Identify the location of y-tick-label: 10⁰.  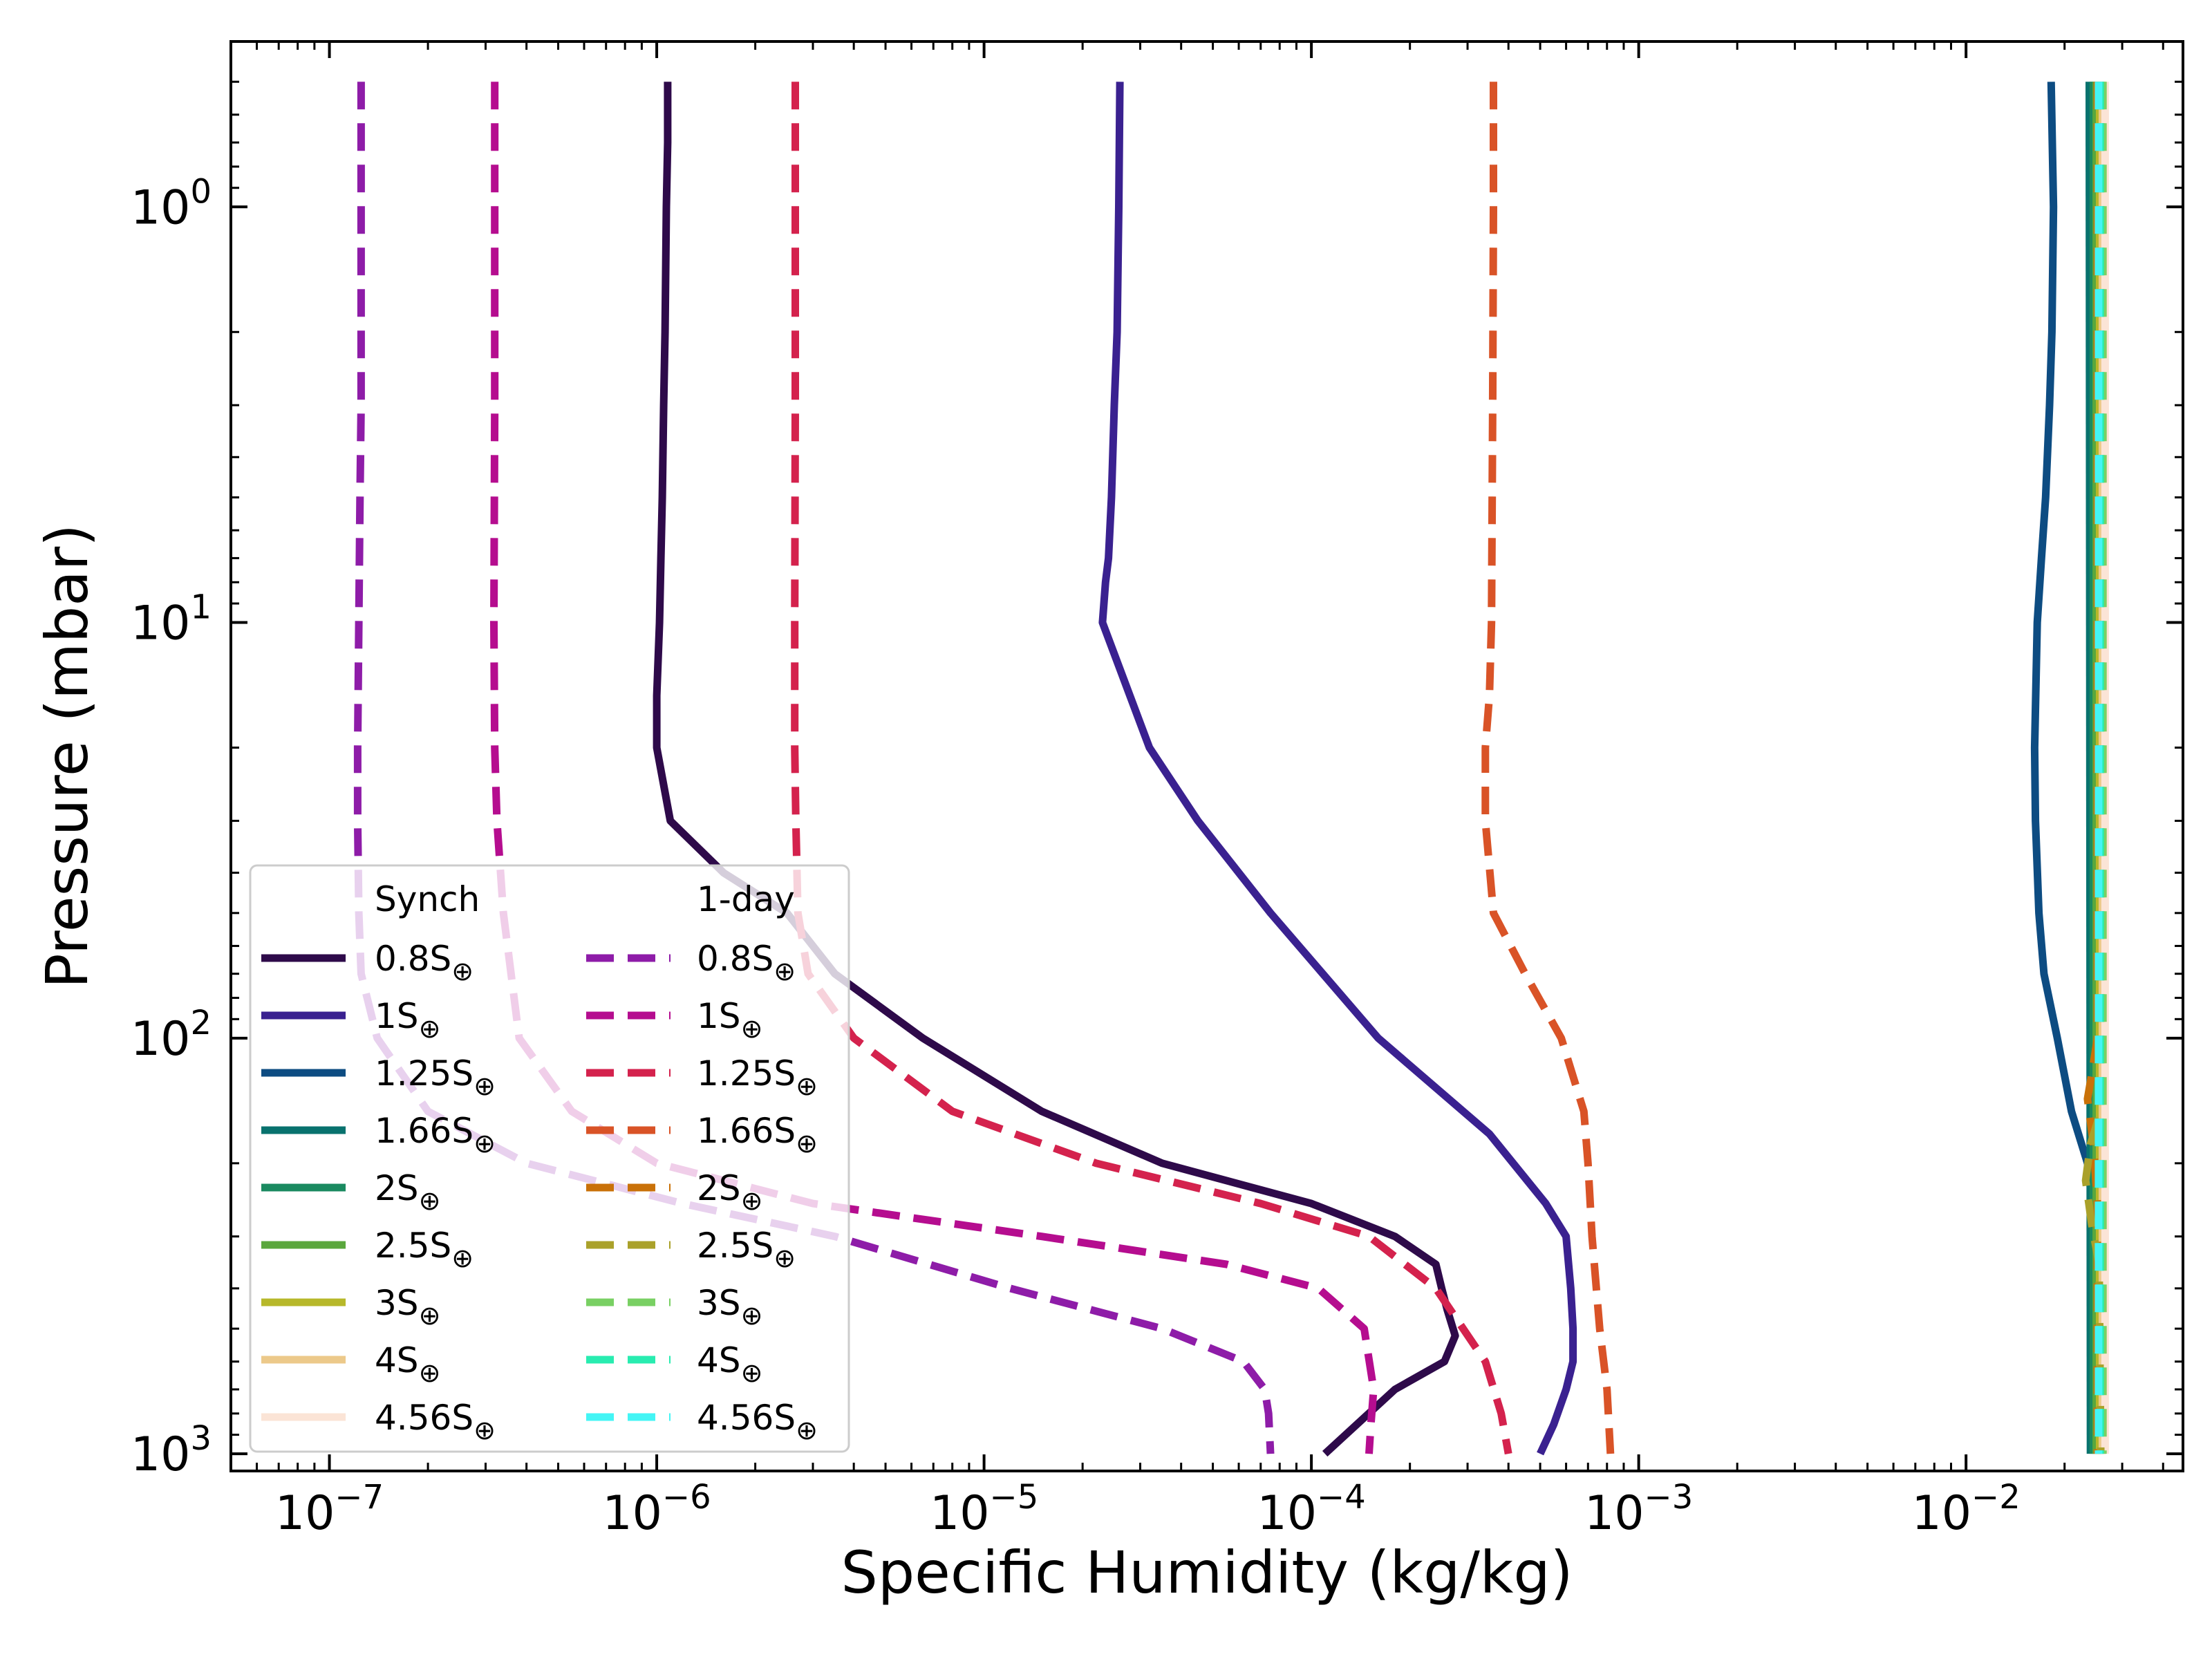
(171, 204).